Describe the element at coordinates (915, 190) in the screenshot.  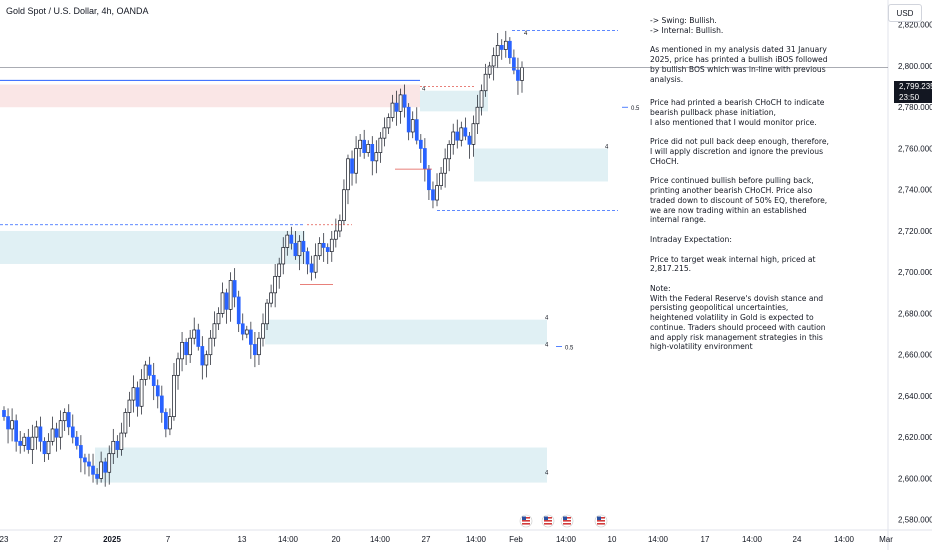
I see `price-tick-8: 2,740.000` at that location.